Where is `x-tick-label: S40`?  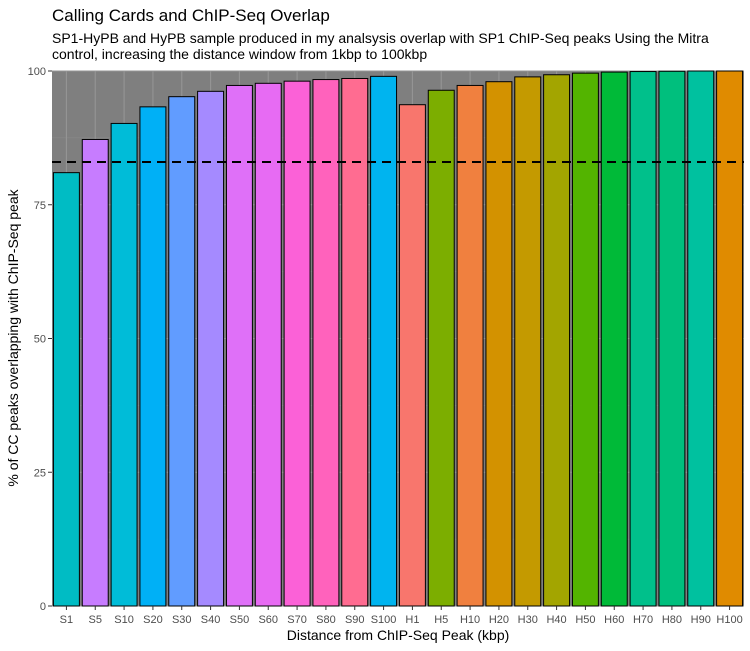 x-tick-label: S40 is located at coordinates (211, 620).